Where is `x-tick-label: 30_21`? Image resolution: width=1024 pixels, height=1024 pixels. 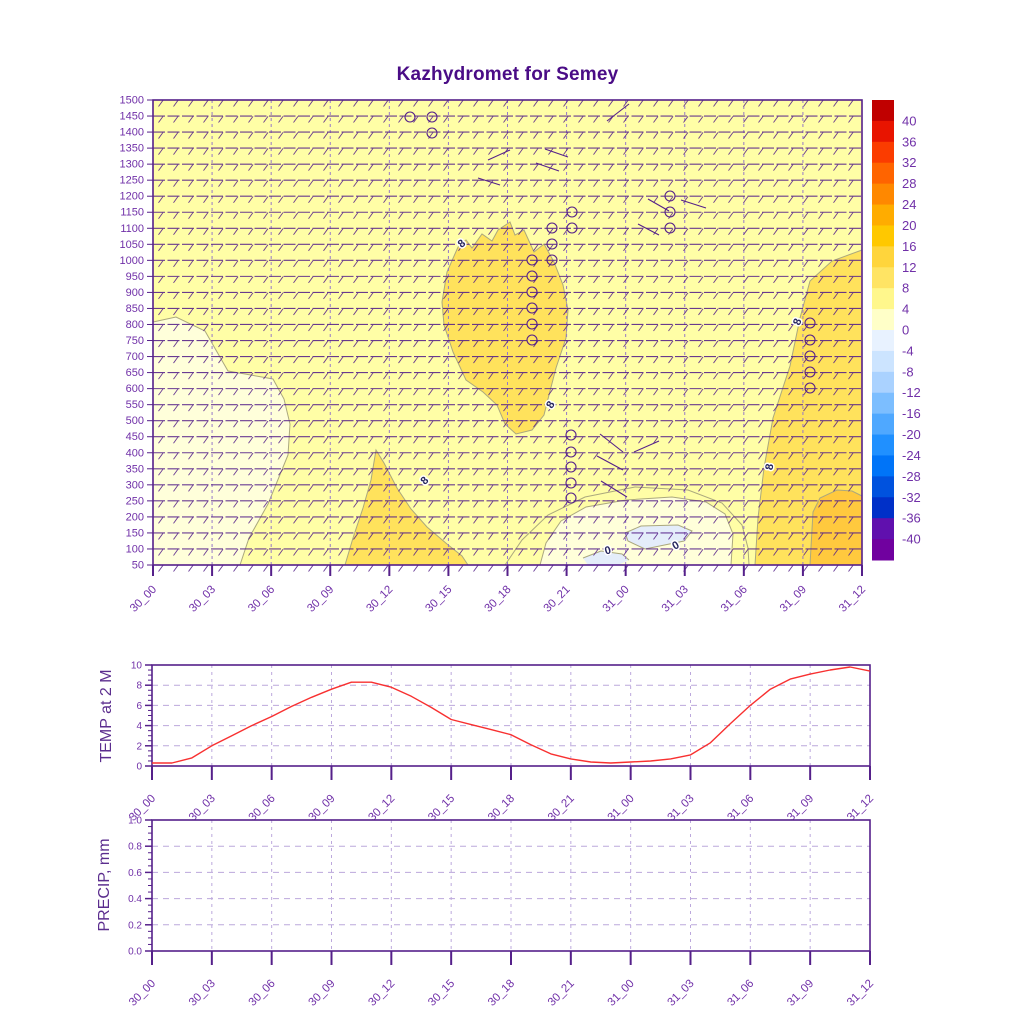
x-tick-label: 30_21 is located at coordinates (561, 808).